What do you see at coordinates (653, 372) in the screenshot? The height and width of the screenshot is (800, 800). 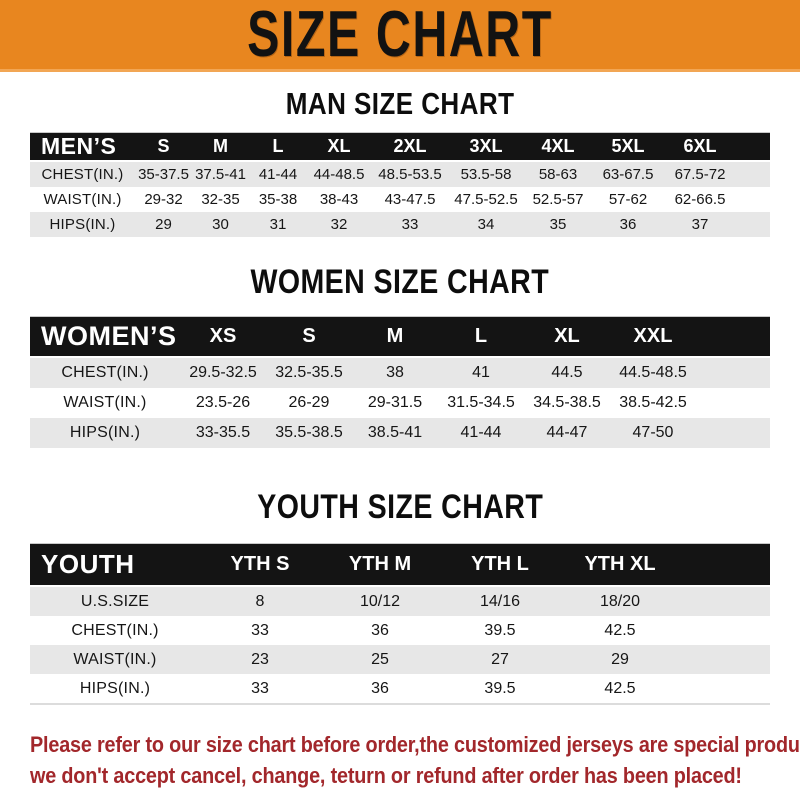 I see `value-cell: 44.5-48.5` at bounding box center [653, 372].